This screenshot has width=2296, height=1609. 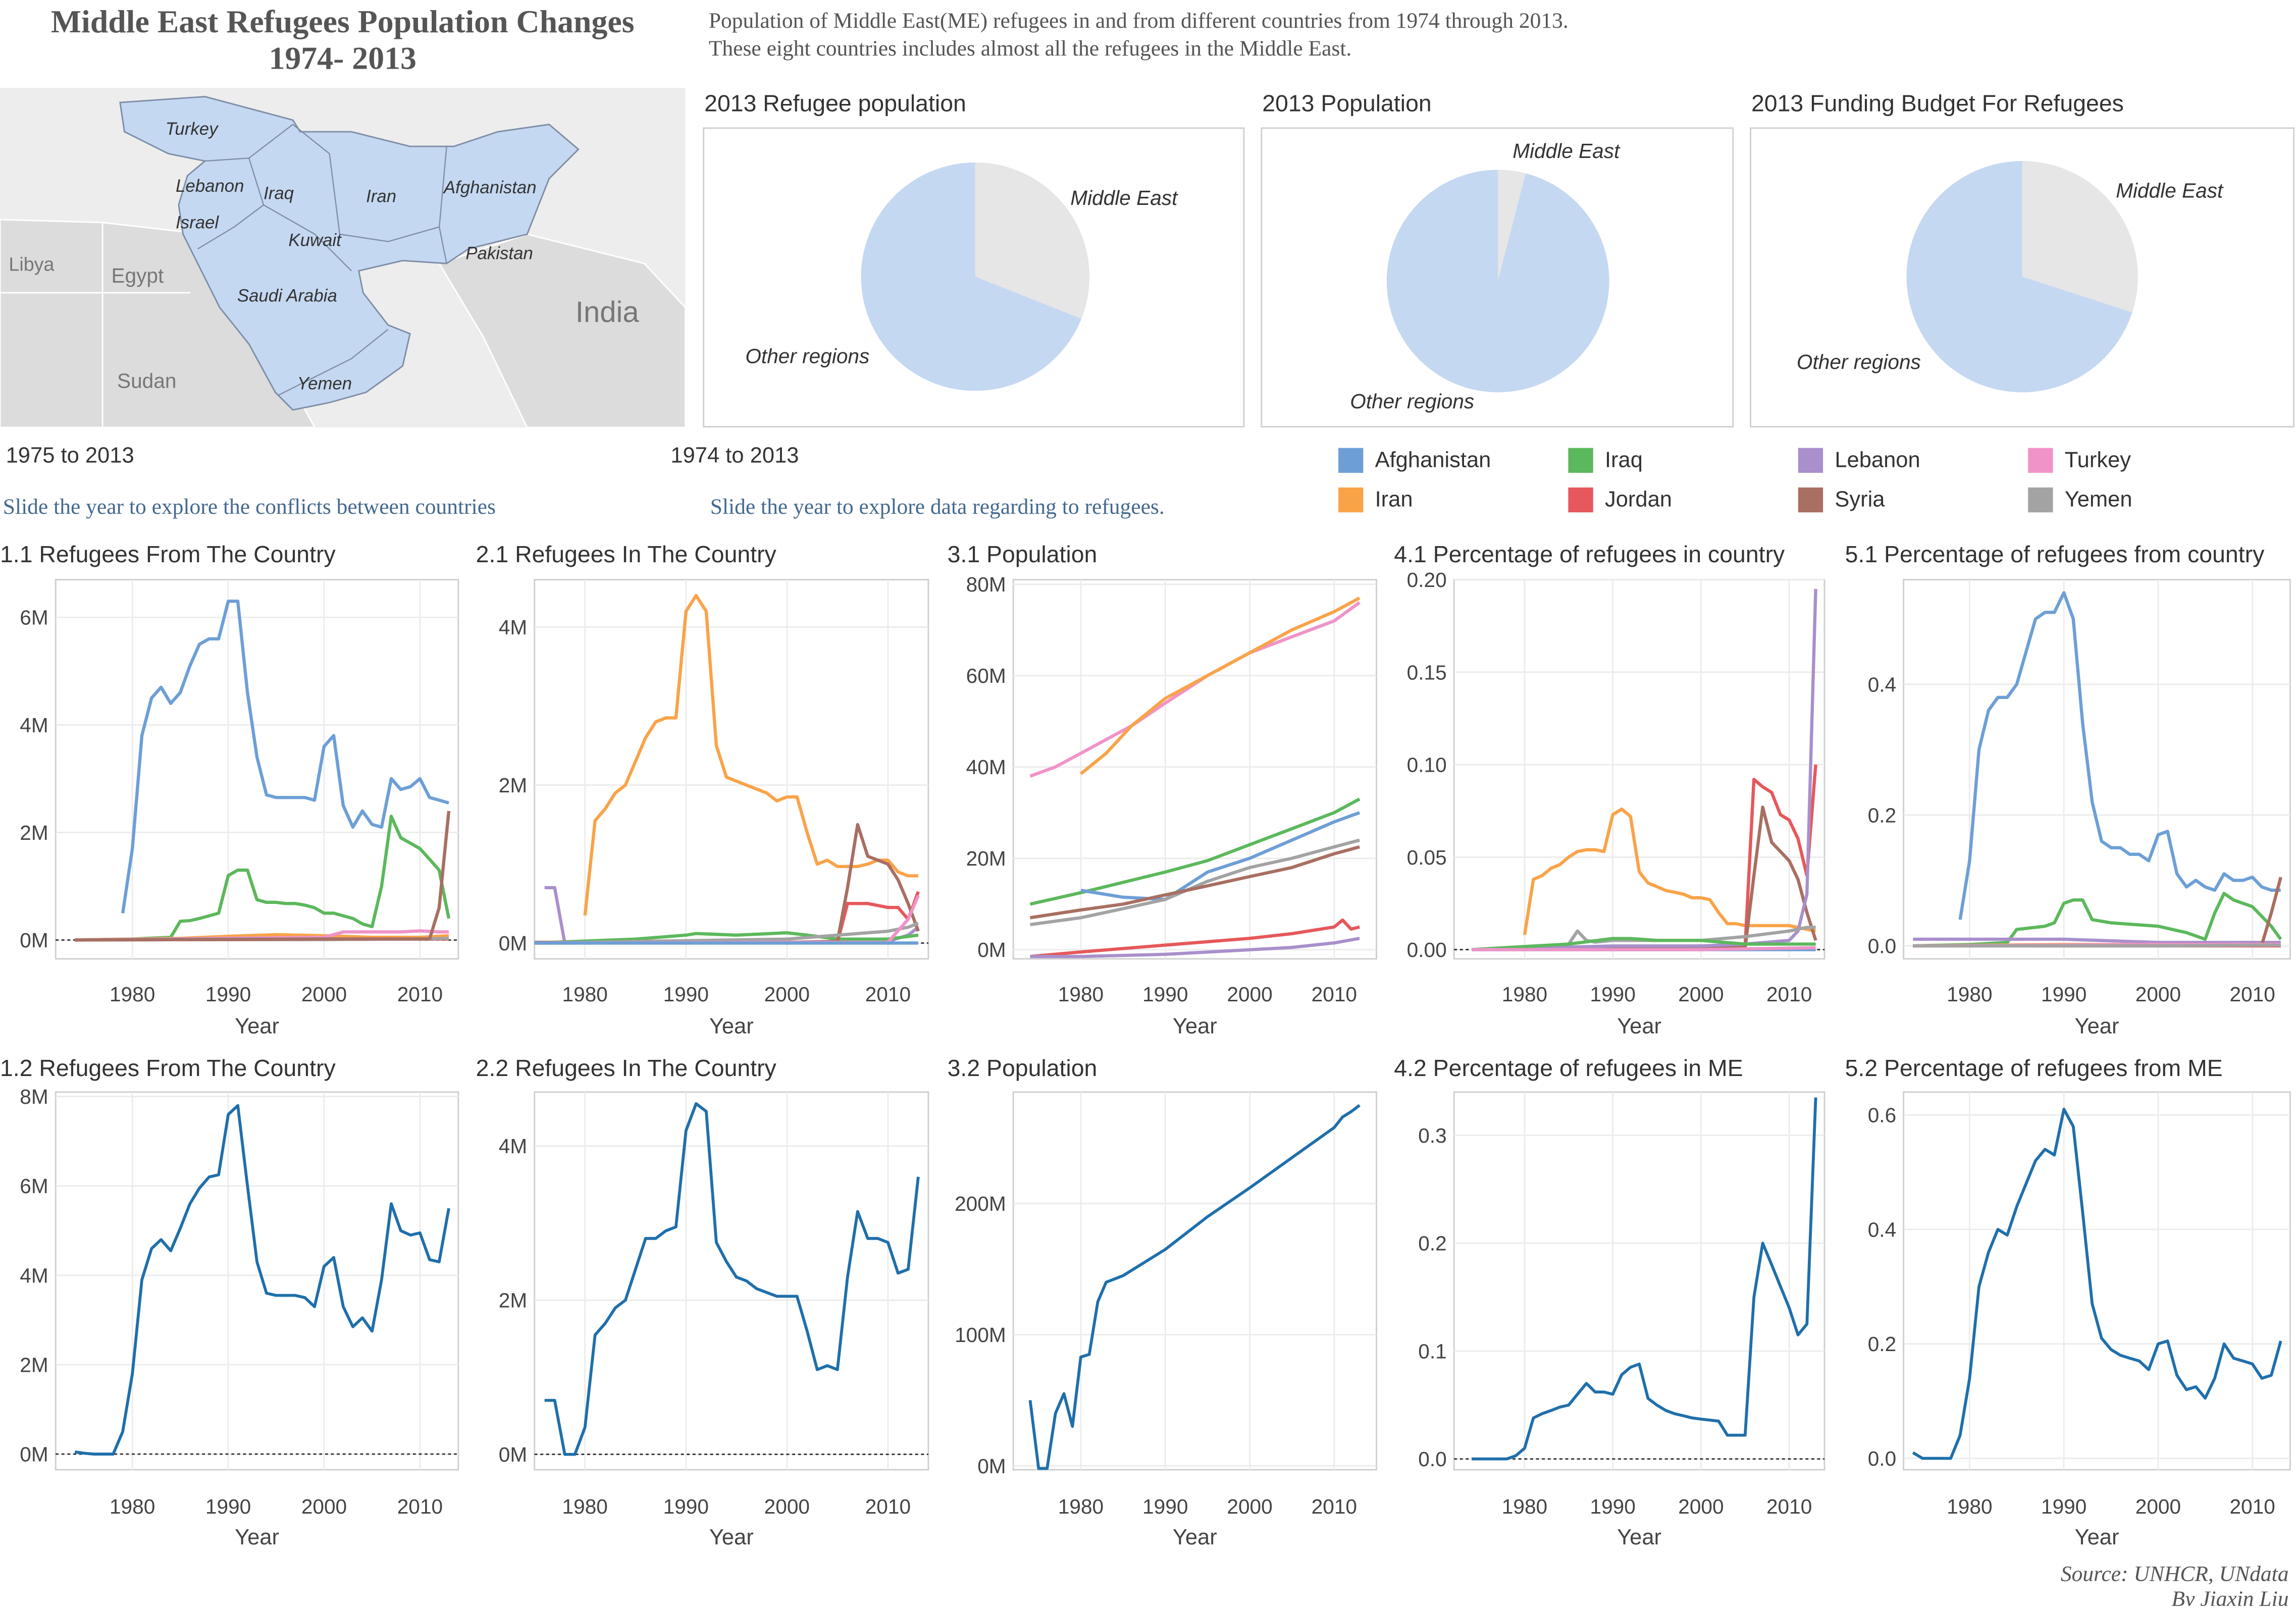 I want to click on legend-item-jordan: Jordan, so click(x=1620, y=500).